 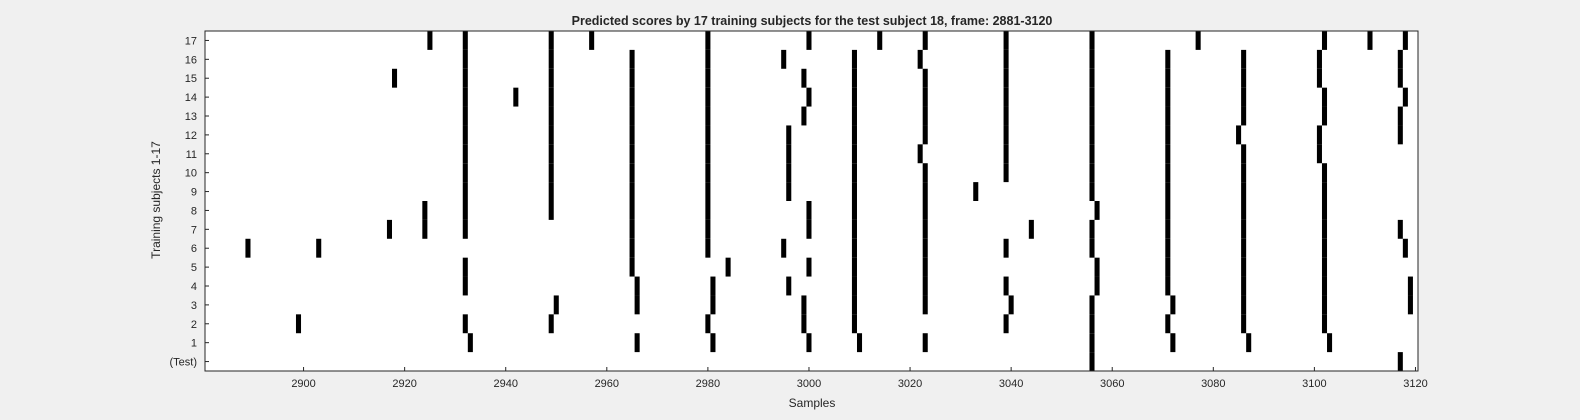 I want to click on y-tick-label: 10, so click(x=191, y=174).